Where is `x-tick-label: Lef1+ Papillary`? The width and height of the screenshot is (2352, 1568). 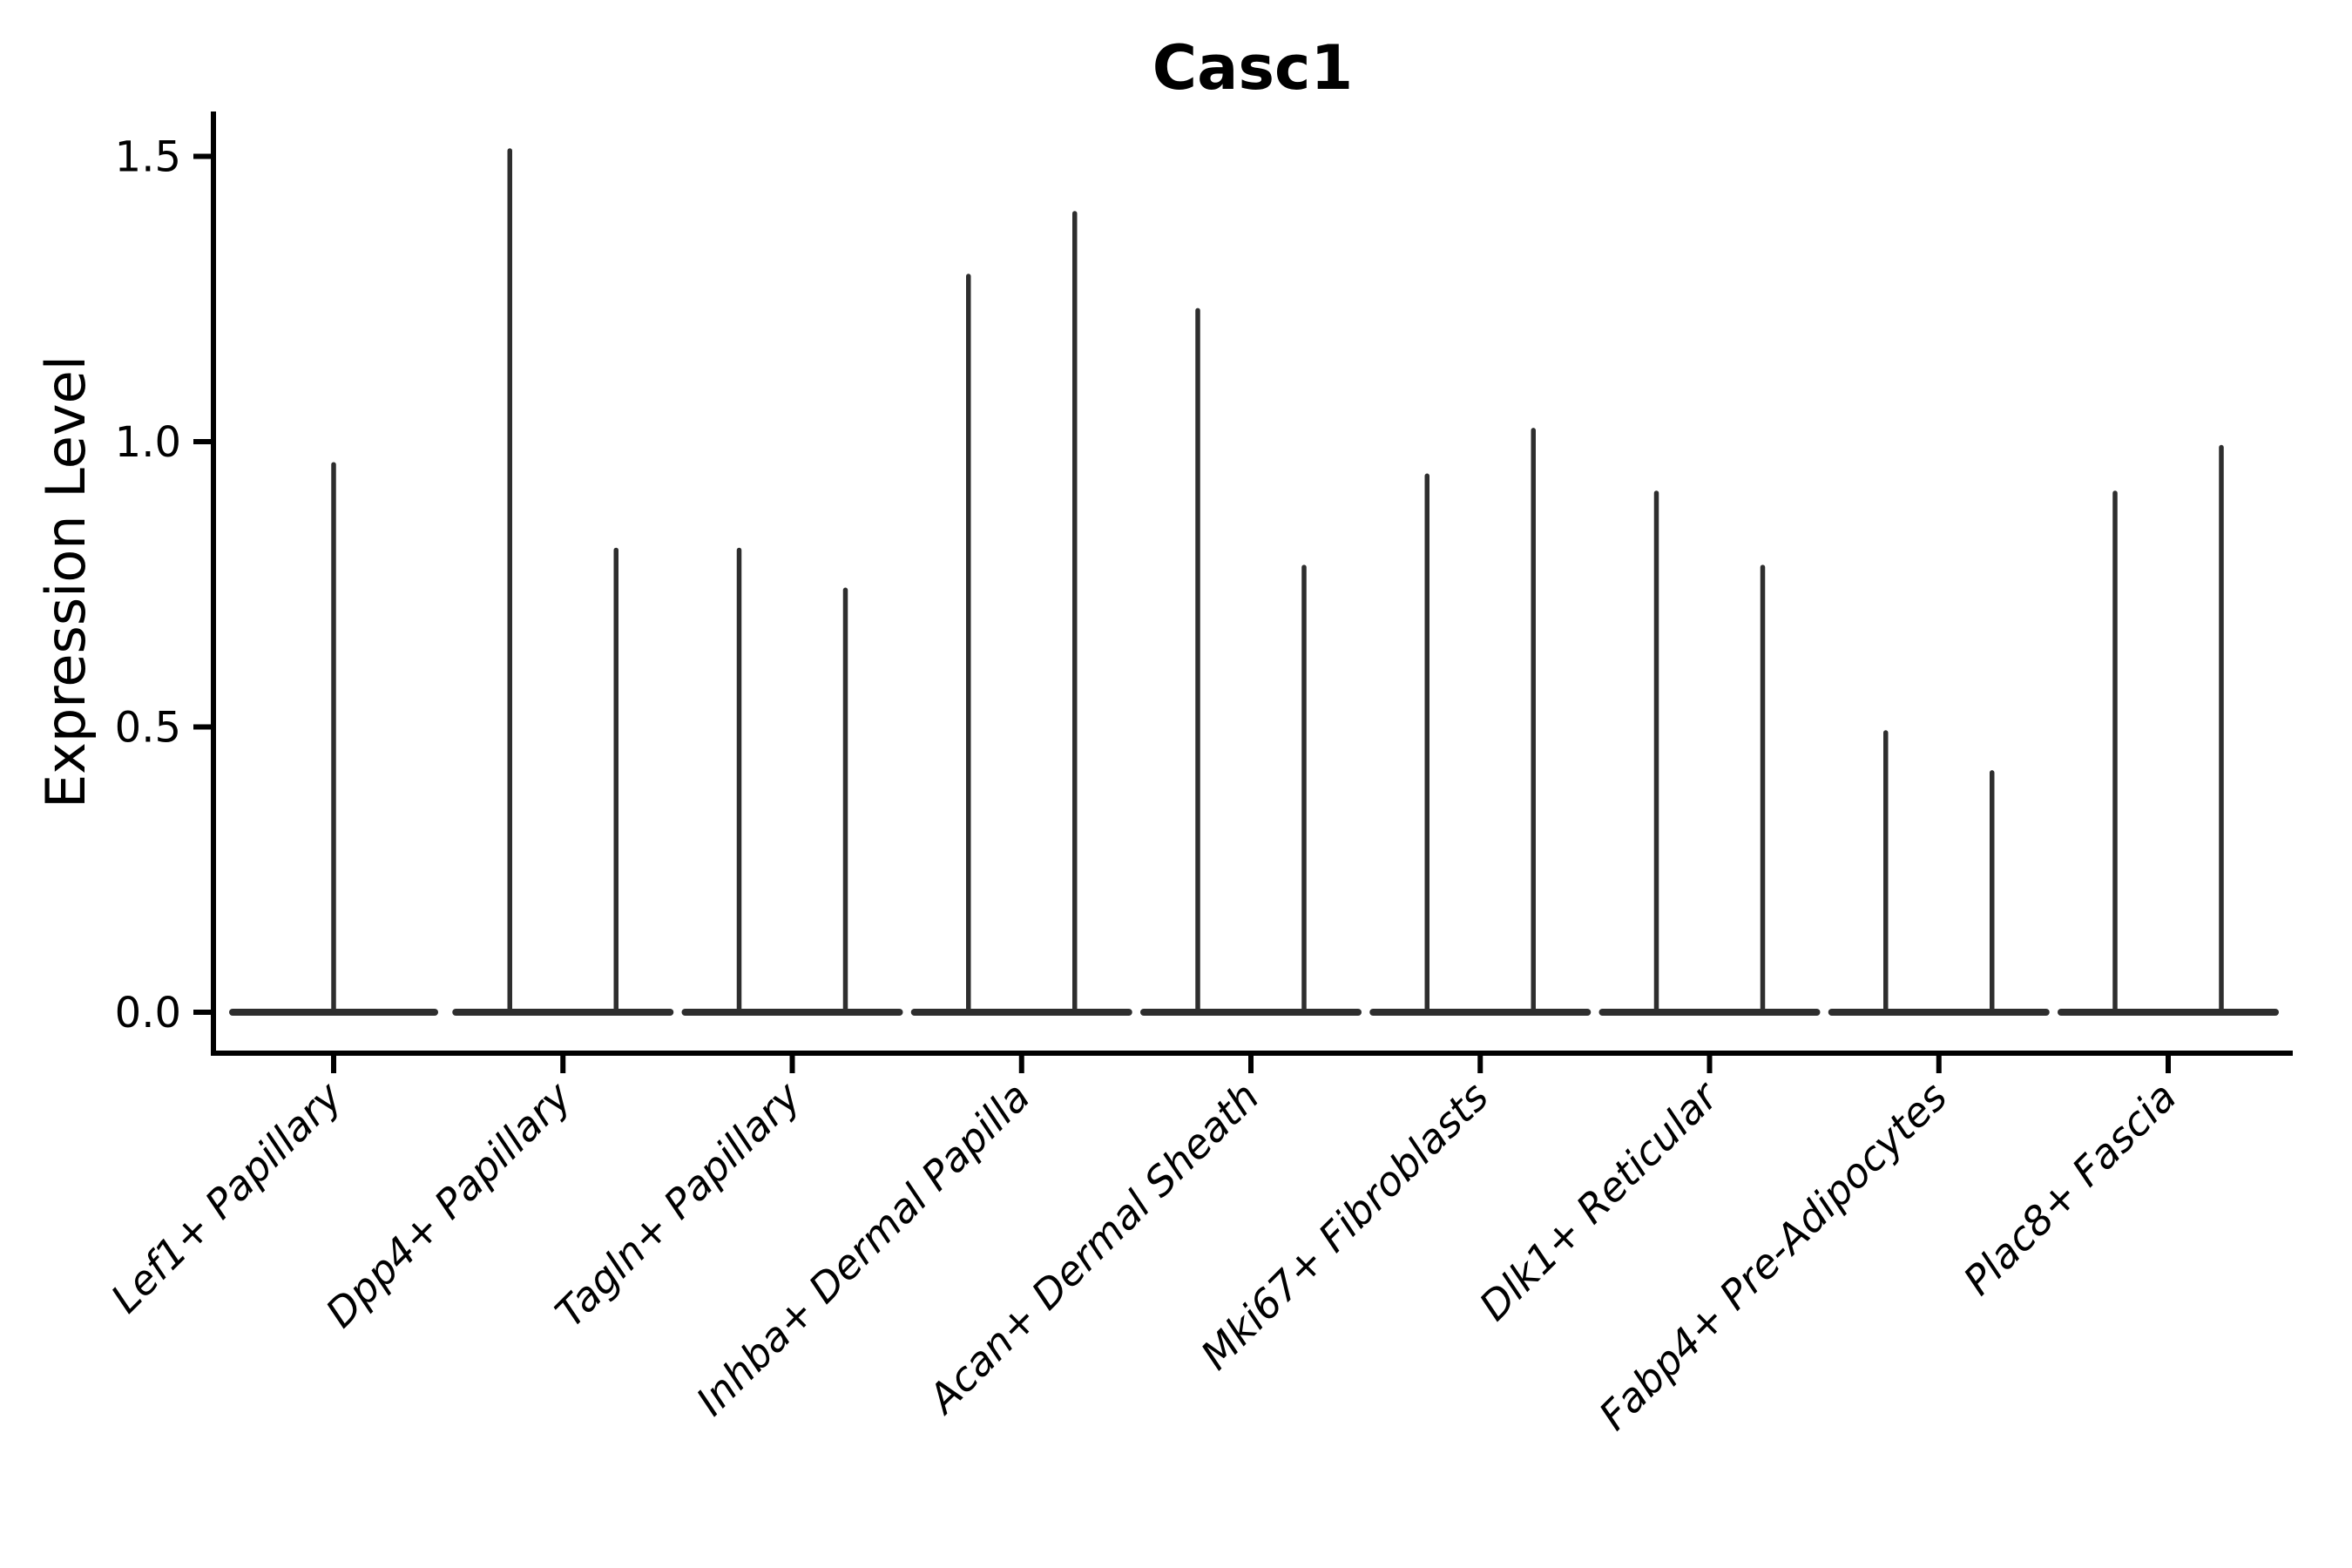
x-tick-label: Lef1+ Papillary is located at coordinates (226, 1196).